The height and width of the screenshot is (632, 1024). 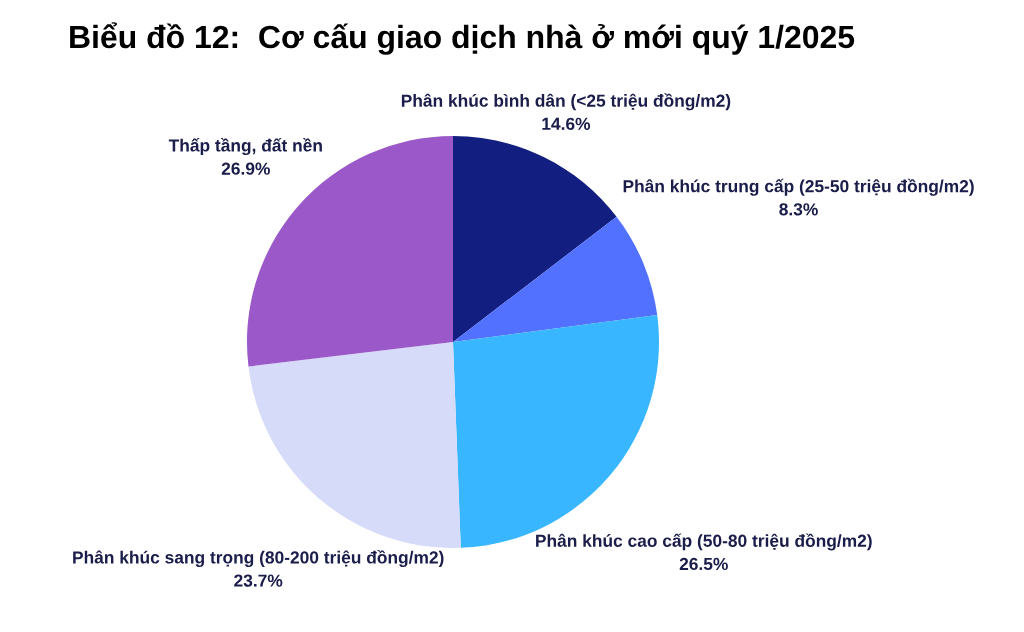 What do you see at coordinates (798, 209) in the screenshot?
I see `data-label: 8.3%` at bounding box center [798, 209].